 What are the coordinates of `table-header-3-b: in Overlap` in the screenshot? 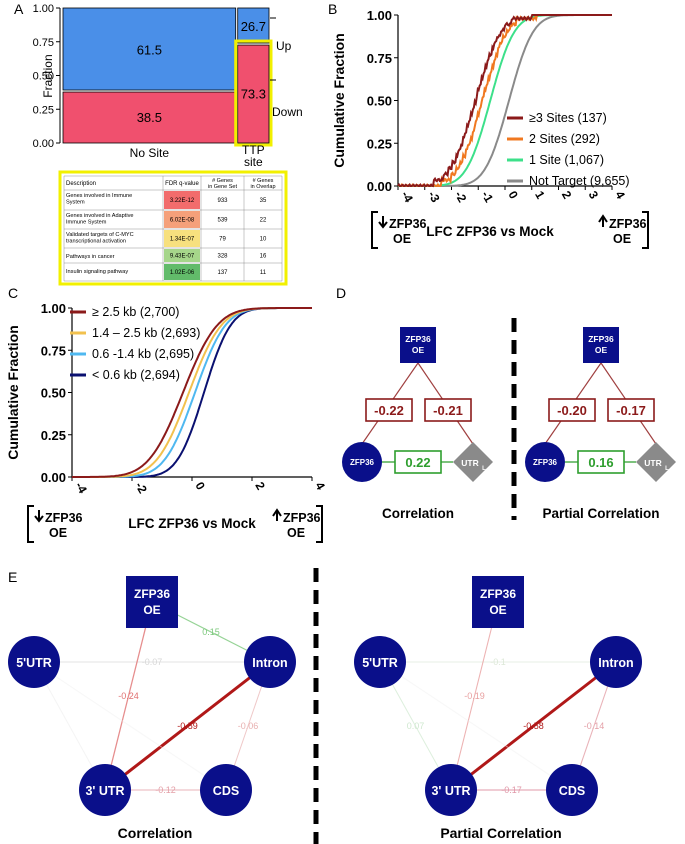 It's located at (262, 187).